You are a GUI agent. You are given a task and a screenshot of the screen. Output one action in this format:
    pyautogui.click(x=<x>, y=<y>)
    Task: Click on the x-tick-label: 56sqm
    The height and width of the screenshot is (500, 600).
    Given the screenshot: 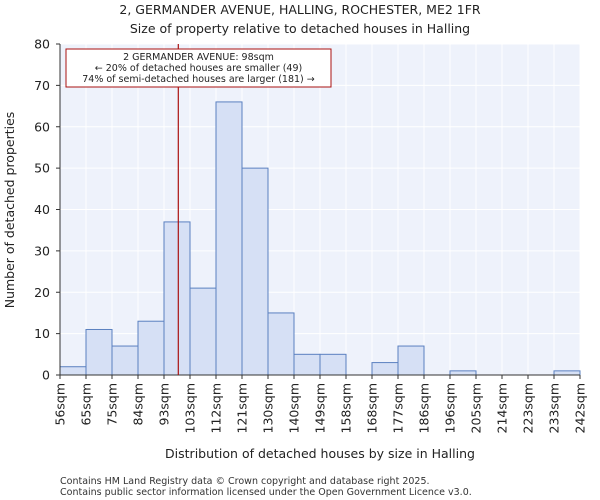 What is the action you would take?
    pyautogui.click(x=60, y=404)
    